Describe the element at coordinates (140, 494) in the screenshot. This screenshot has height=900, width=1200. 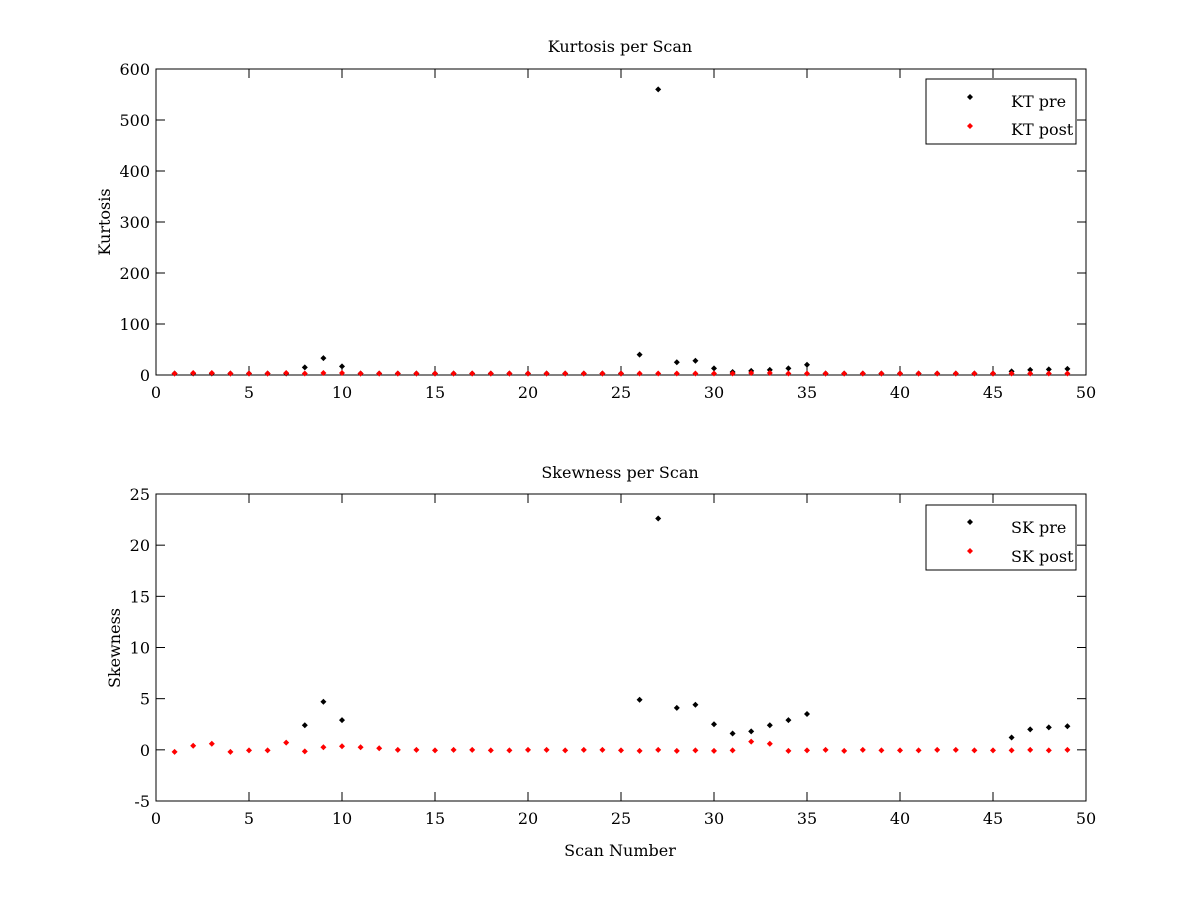
I see `skewness-y-tick-label: 25` at that location.